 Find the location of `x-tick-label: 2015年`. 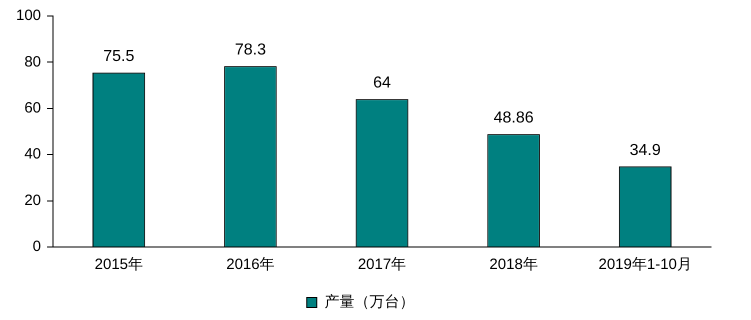

x-tick-label: 2015年 is located at coordinates (119, 265).